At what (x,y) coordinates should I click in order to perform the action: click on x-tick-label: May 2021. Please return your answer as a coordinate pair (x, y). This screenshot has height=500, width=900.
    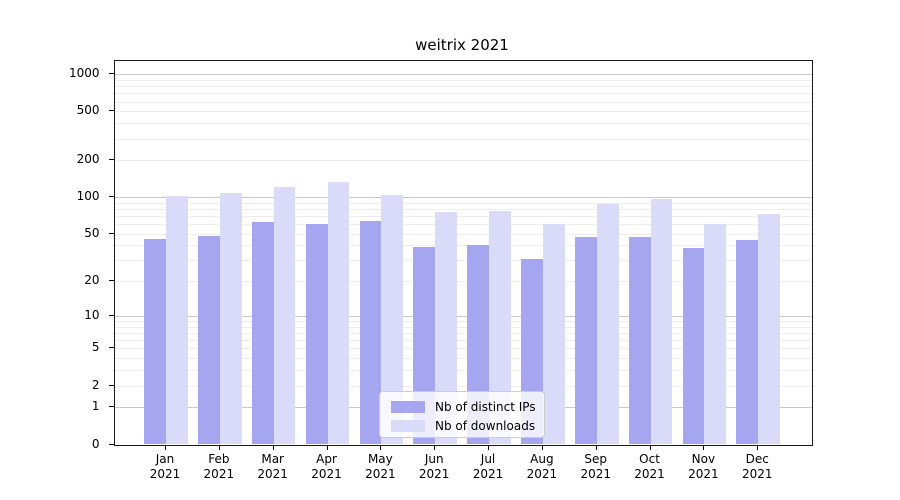
    Looking at the image, I should click on (380, 467).